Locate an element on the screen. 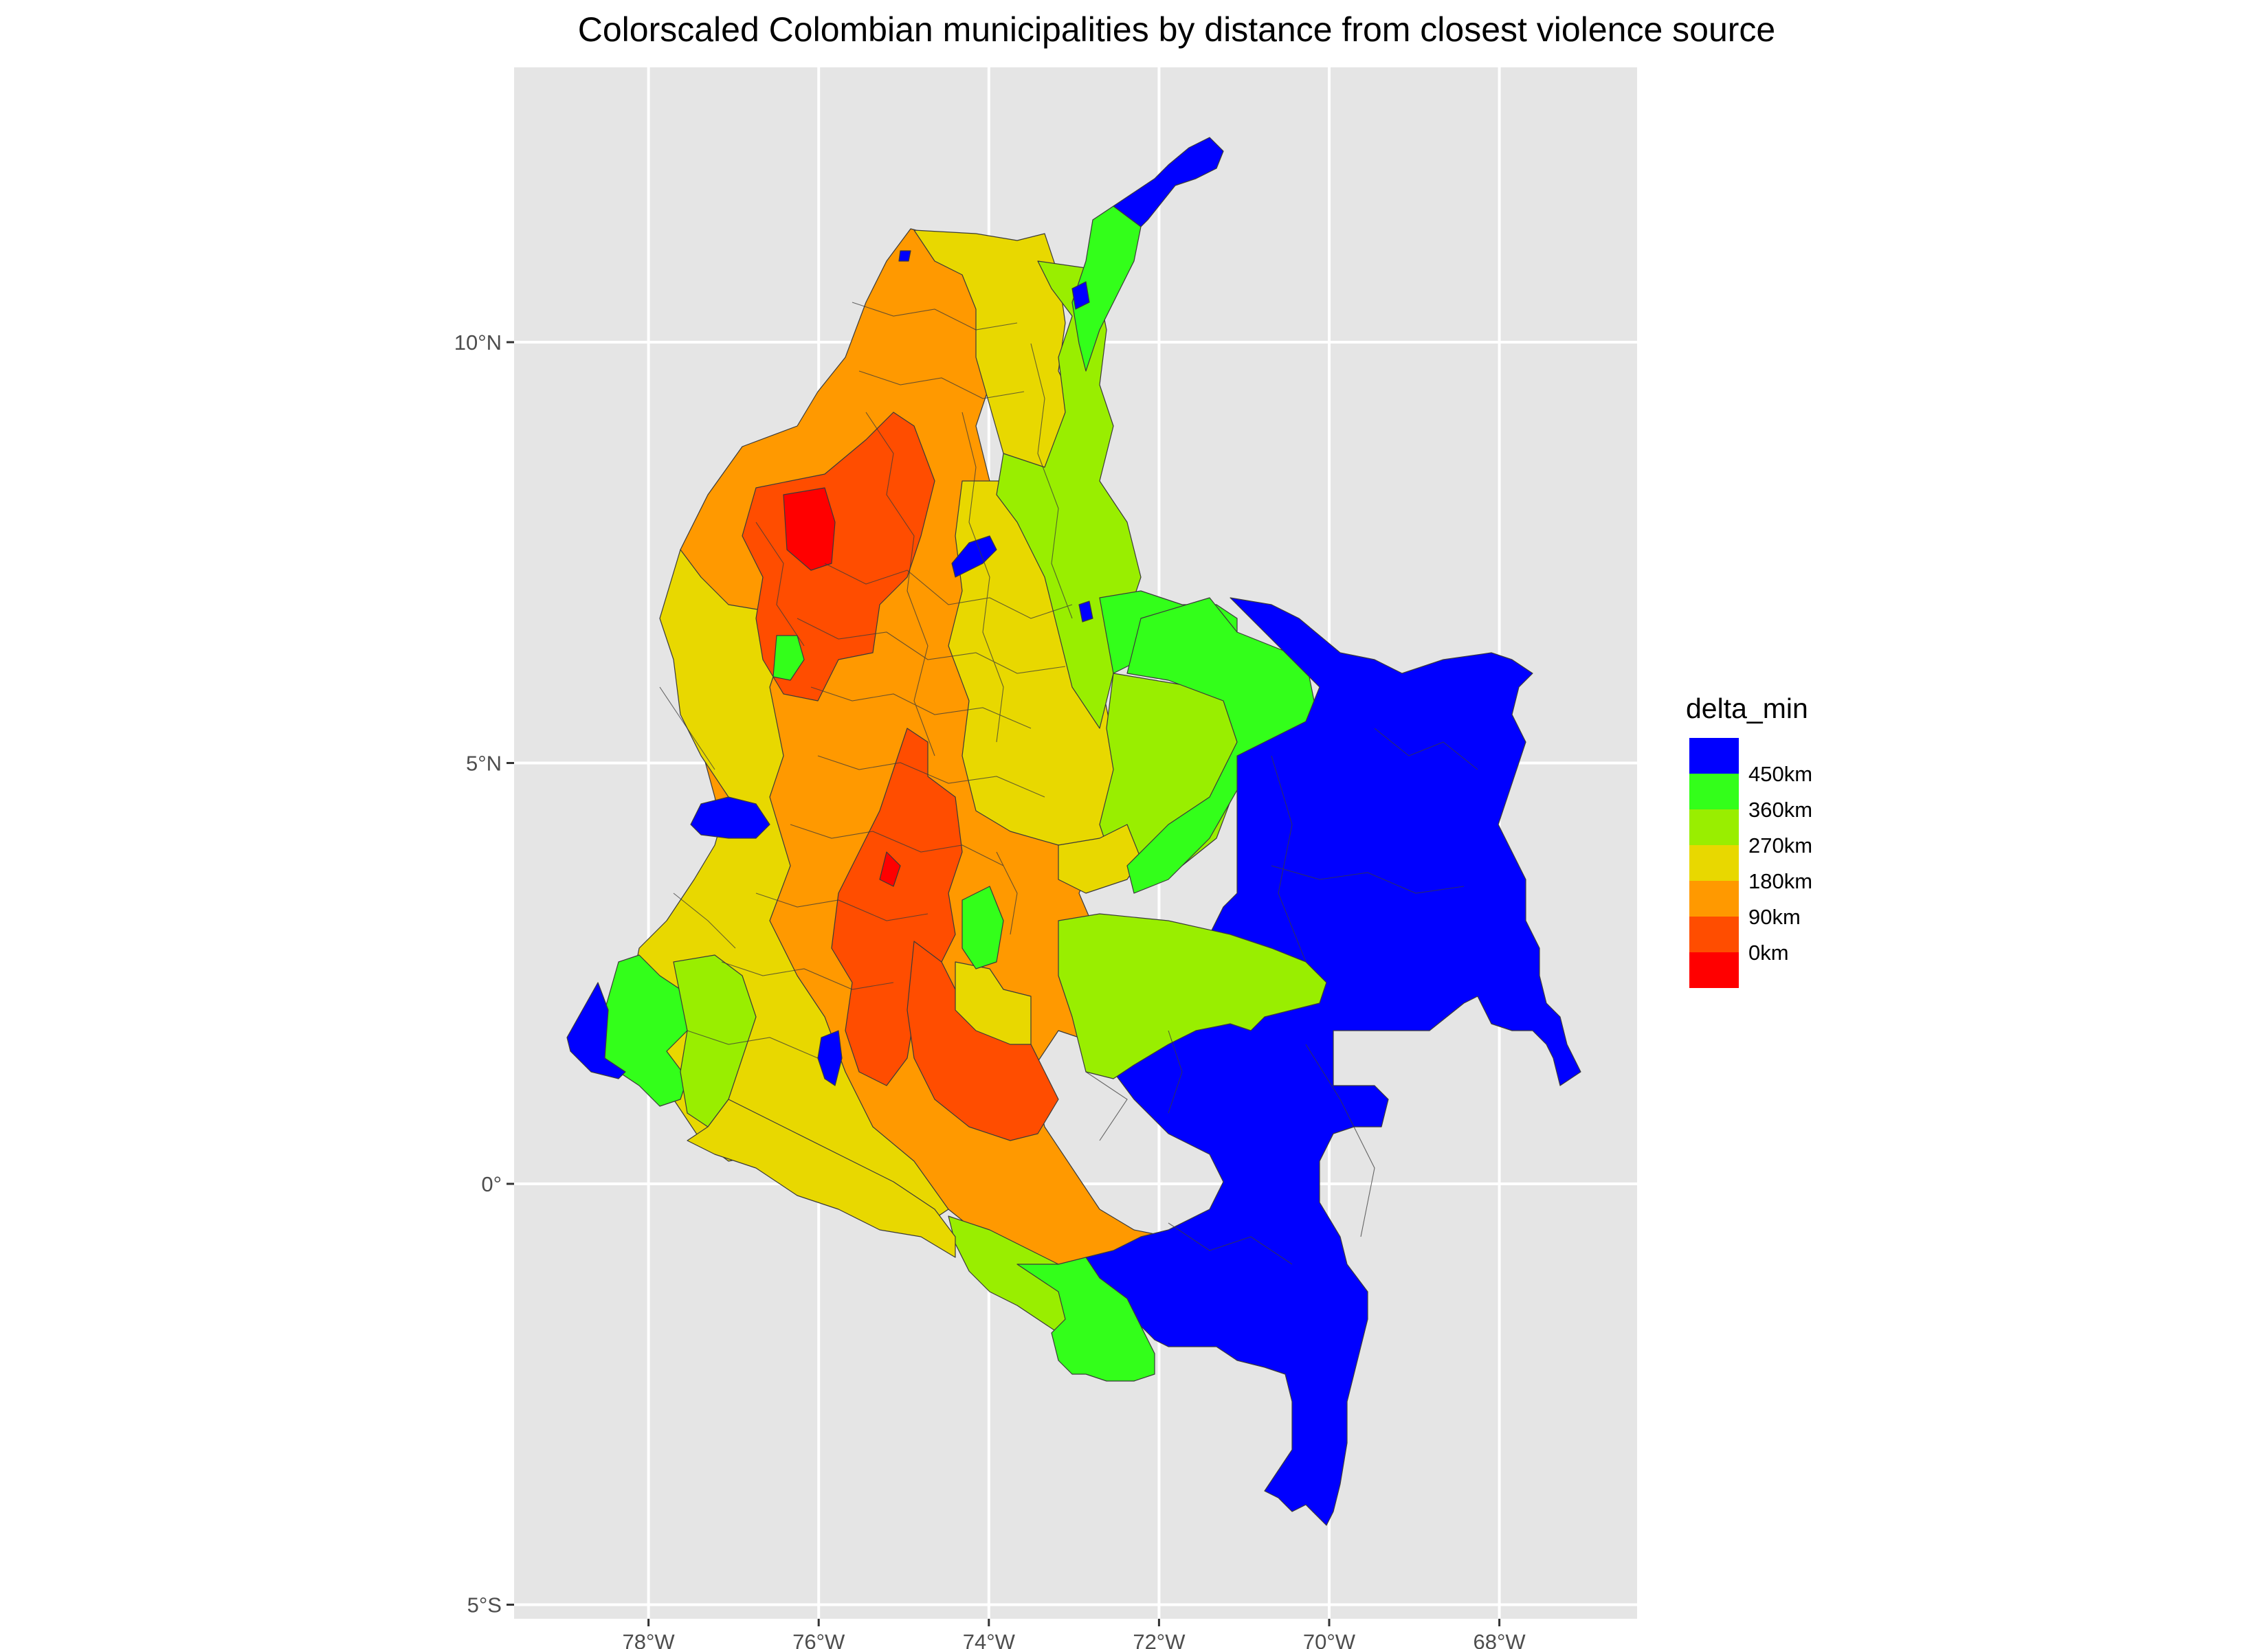 The width and height of the screenshot is (2268, 1649). x-tick-label: 74°W is located at coordinates (989, 1639).